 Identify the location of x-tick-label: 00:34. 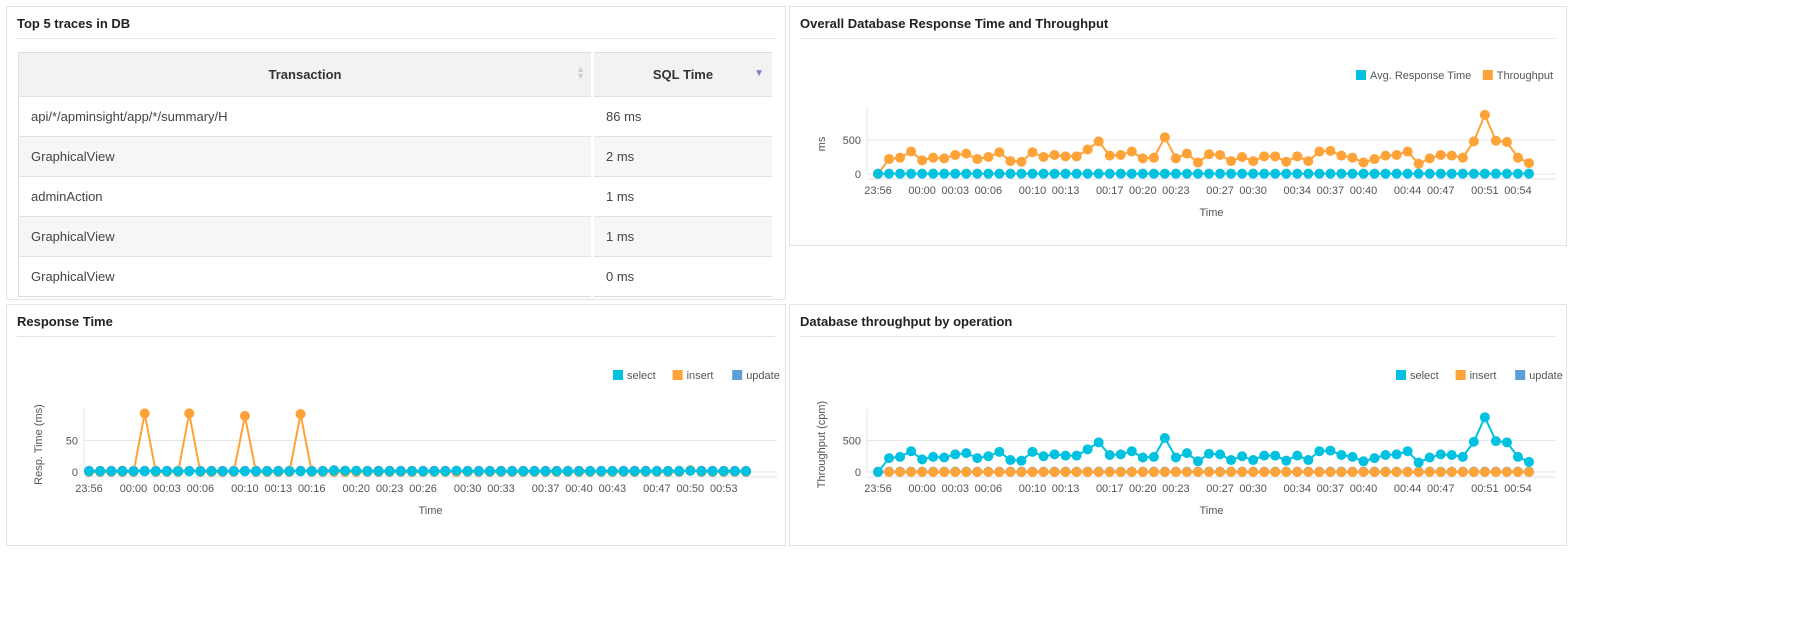
(1298, 191).